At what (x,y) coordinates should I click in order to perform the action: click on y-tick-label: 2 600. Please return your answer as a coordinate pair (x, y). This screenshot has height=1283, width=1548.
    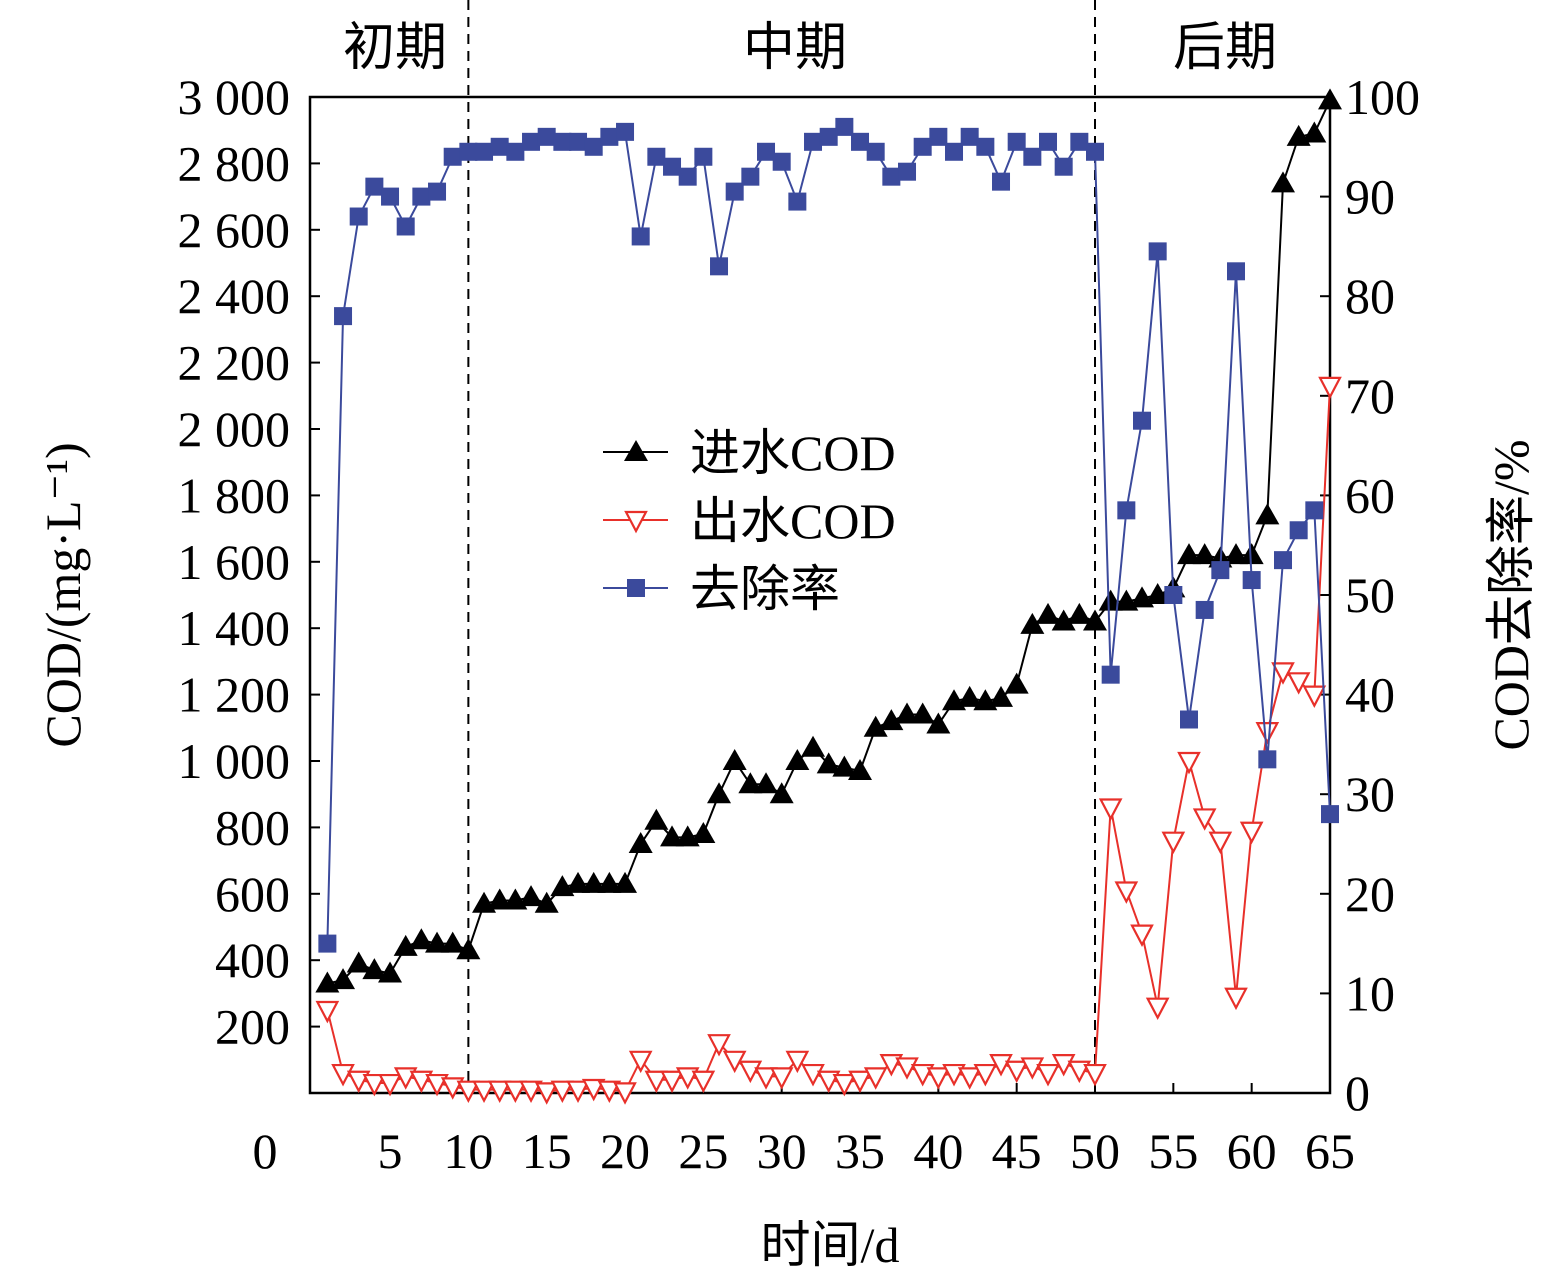
    Looking at the image, I should click on (234, 230).